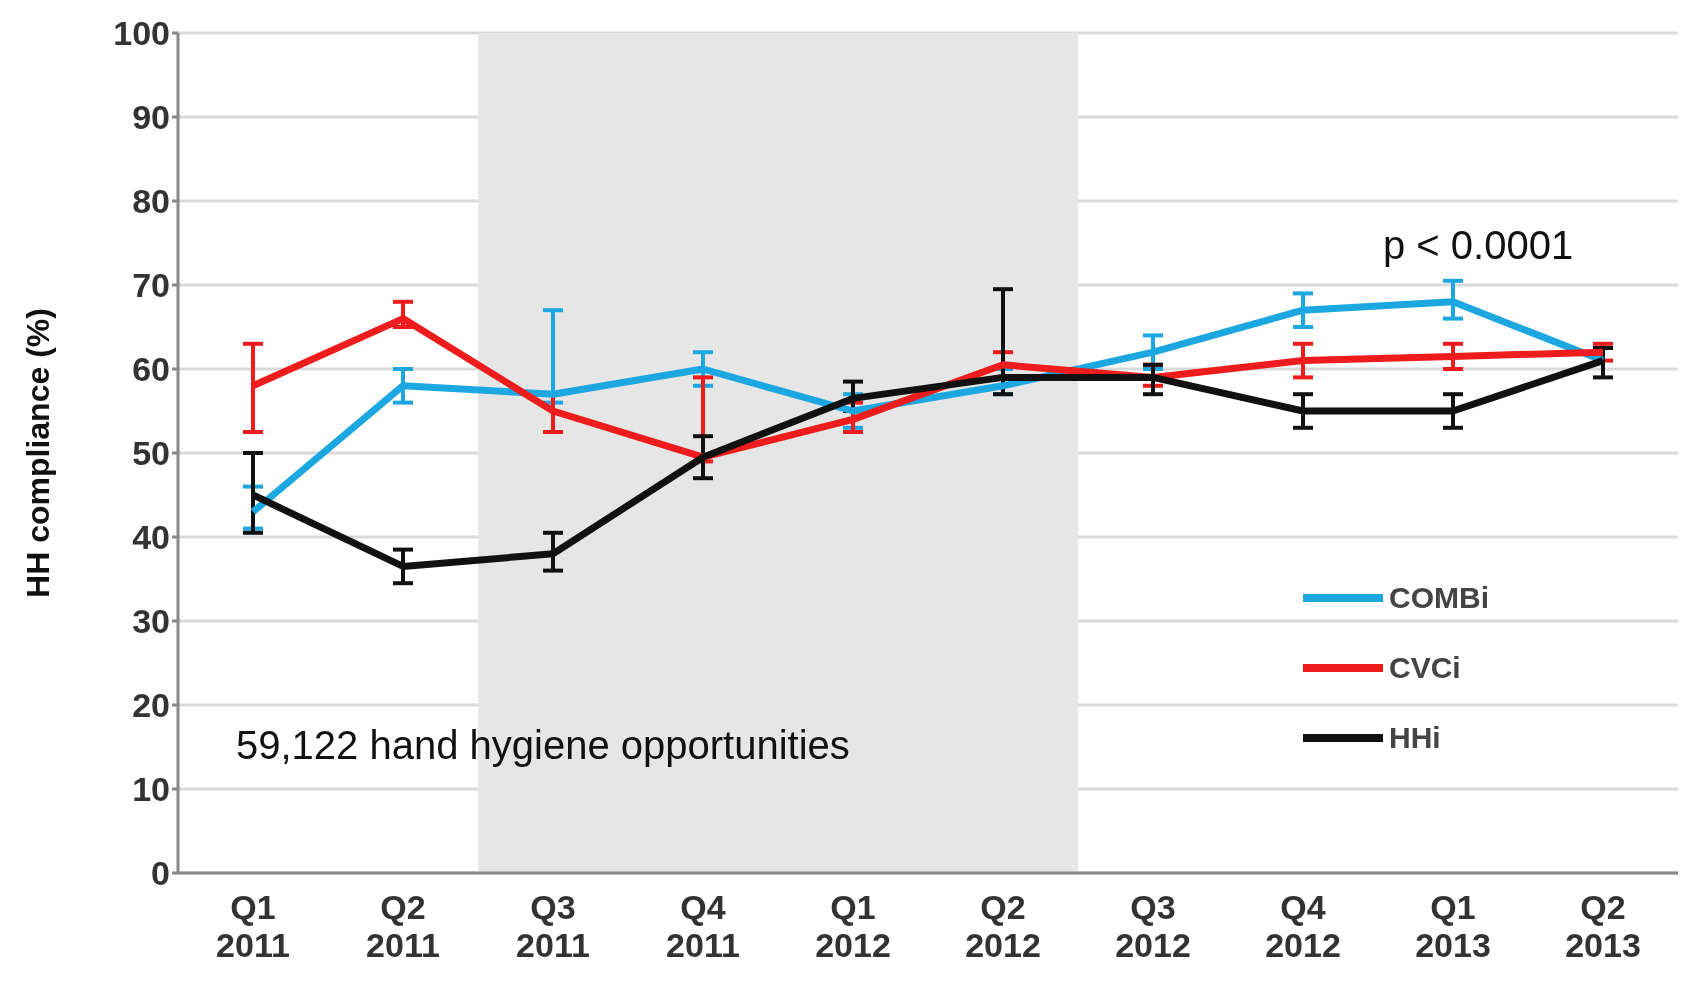 The width and height of the screenshot is (1702, 1000). I want to click on y-tick-label: 60, so click(151, 369).